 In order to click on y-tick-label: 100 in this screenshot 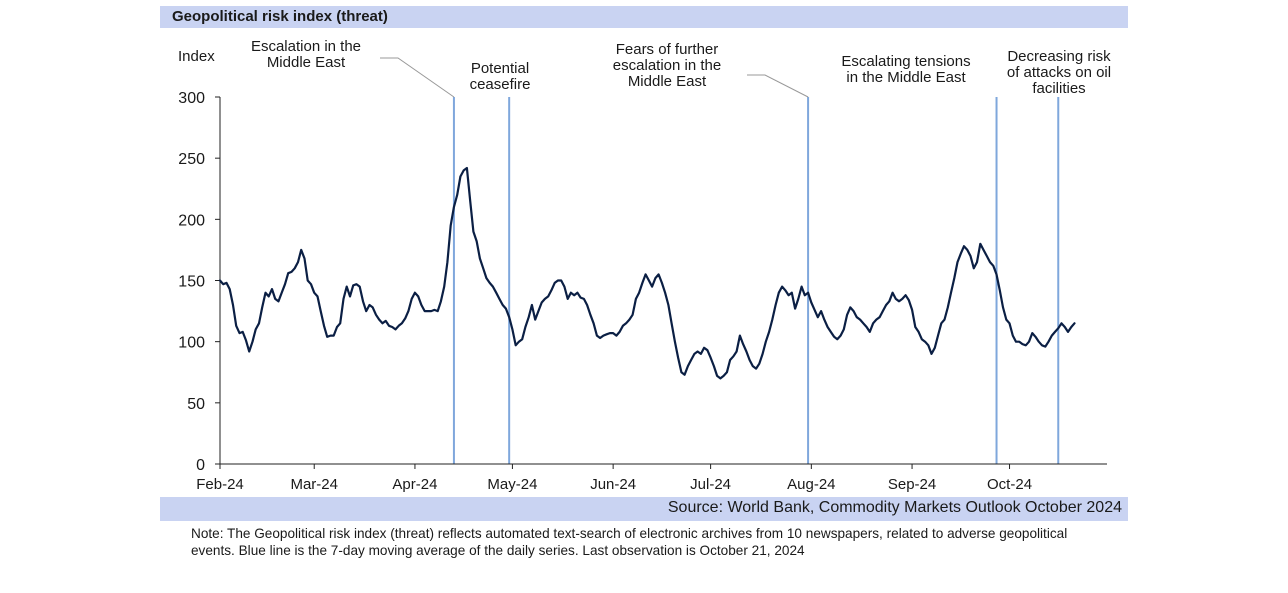, I will do `click(191, 343)`.